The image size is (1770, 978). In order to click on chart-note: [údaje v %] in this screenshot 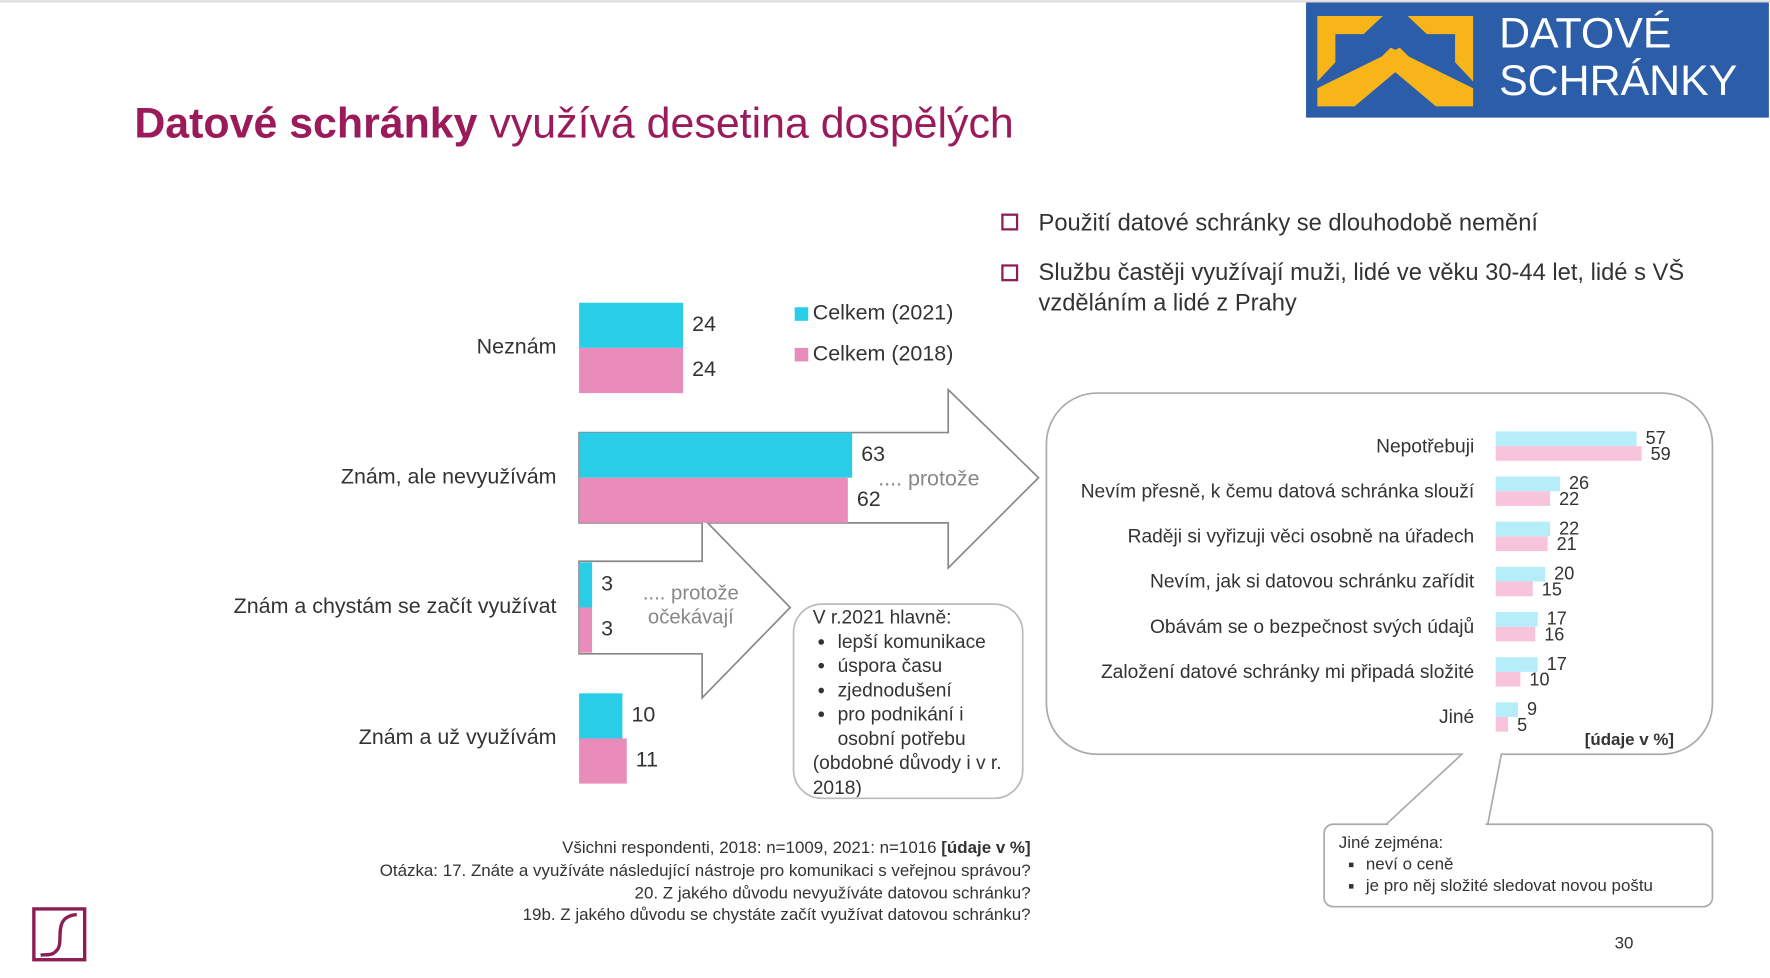, I will do `click(1629, 739)`.